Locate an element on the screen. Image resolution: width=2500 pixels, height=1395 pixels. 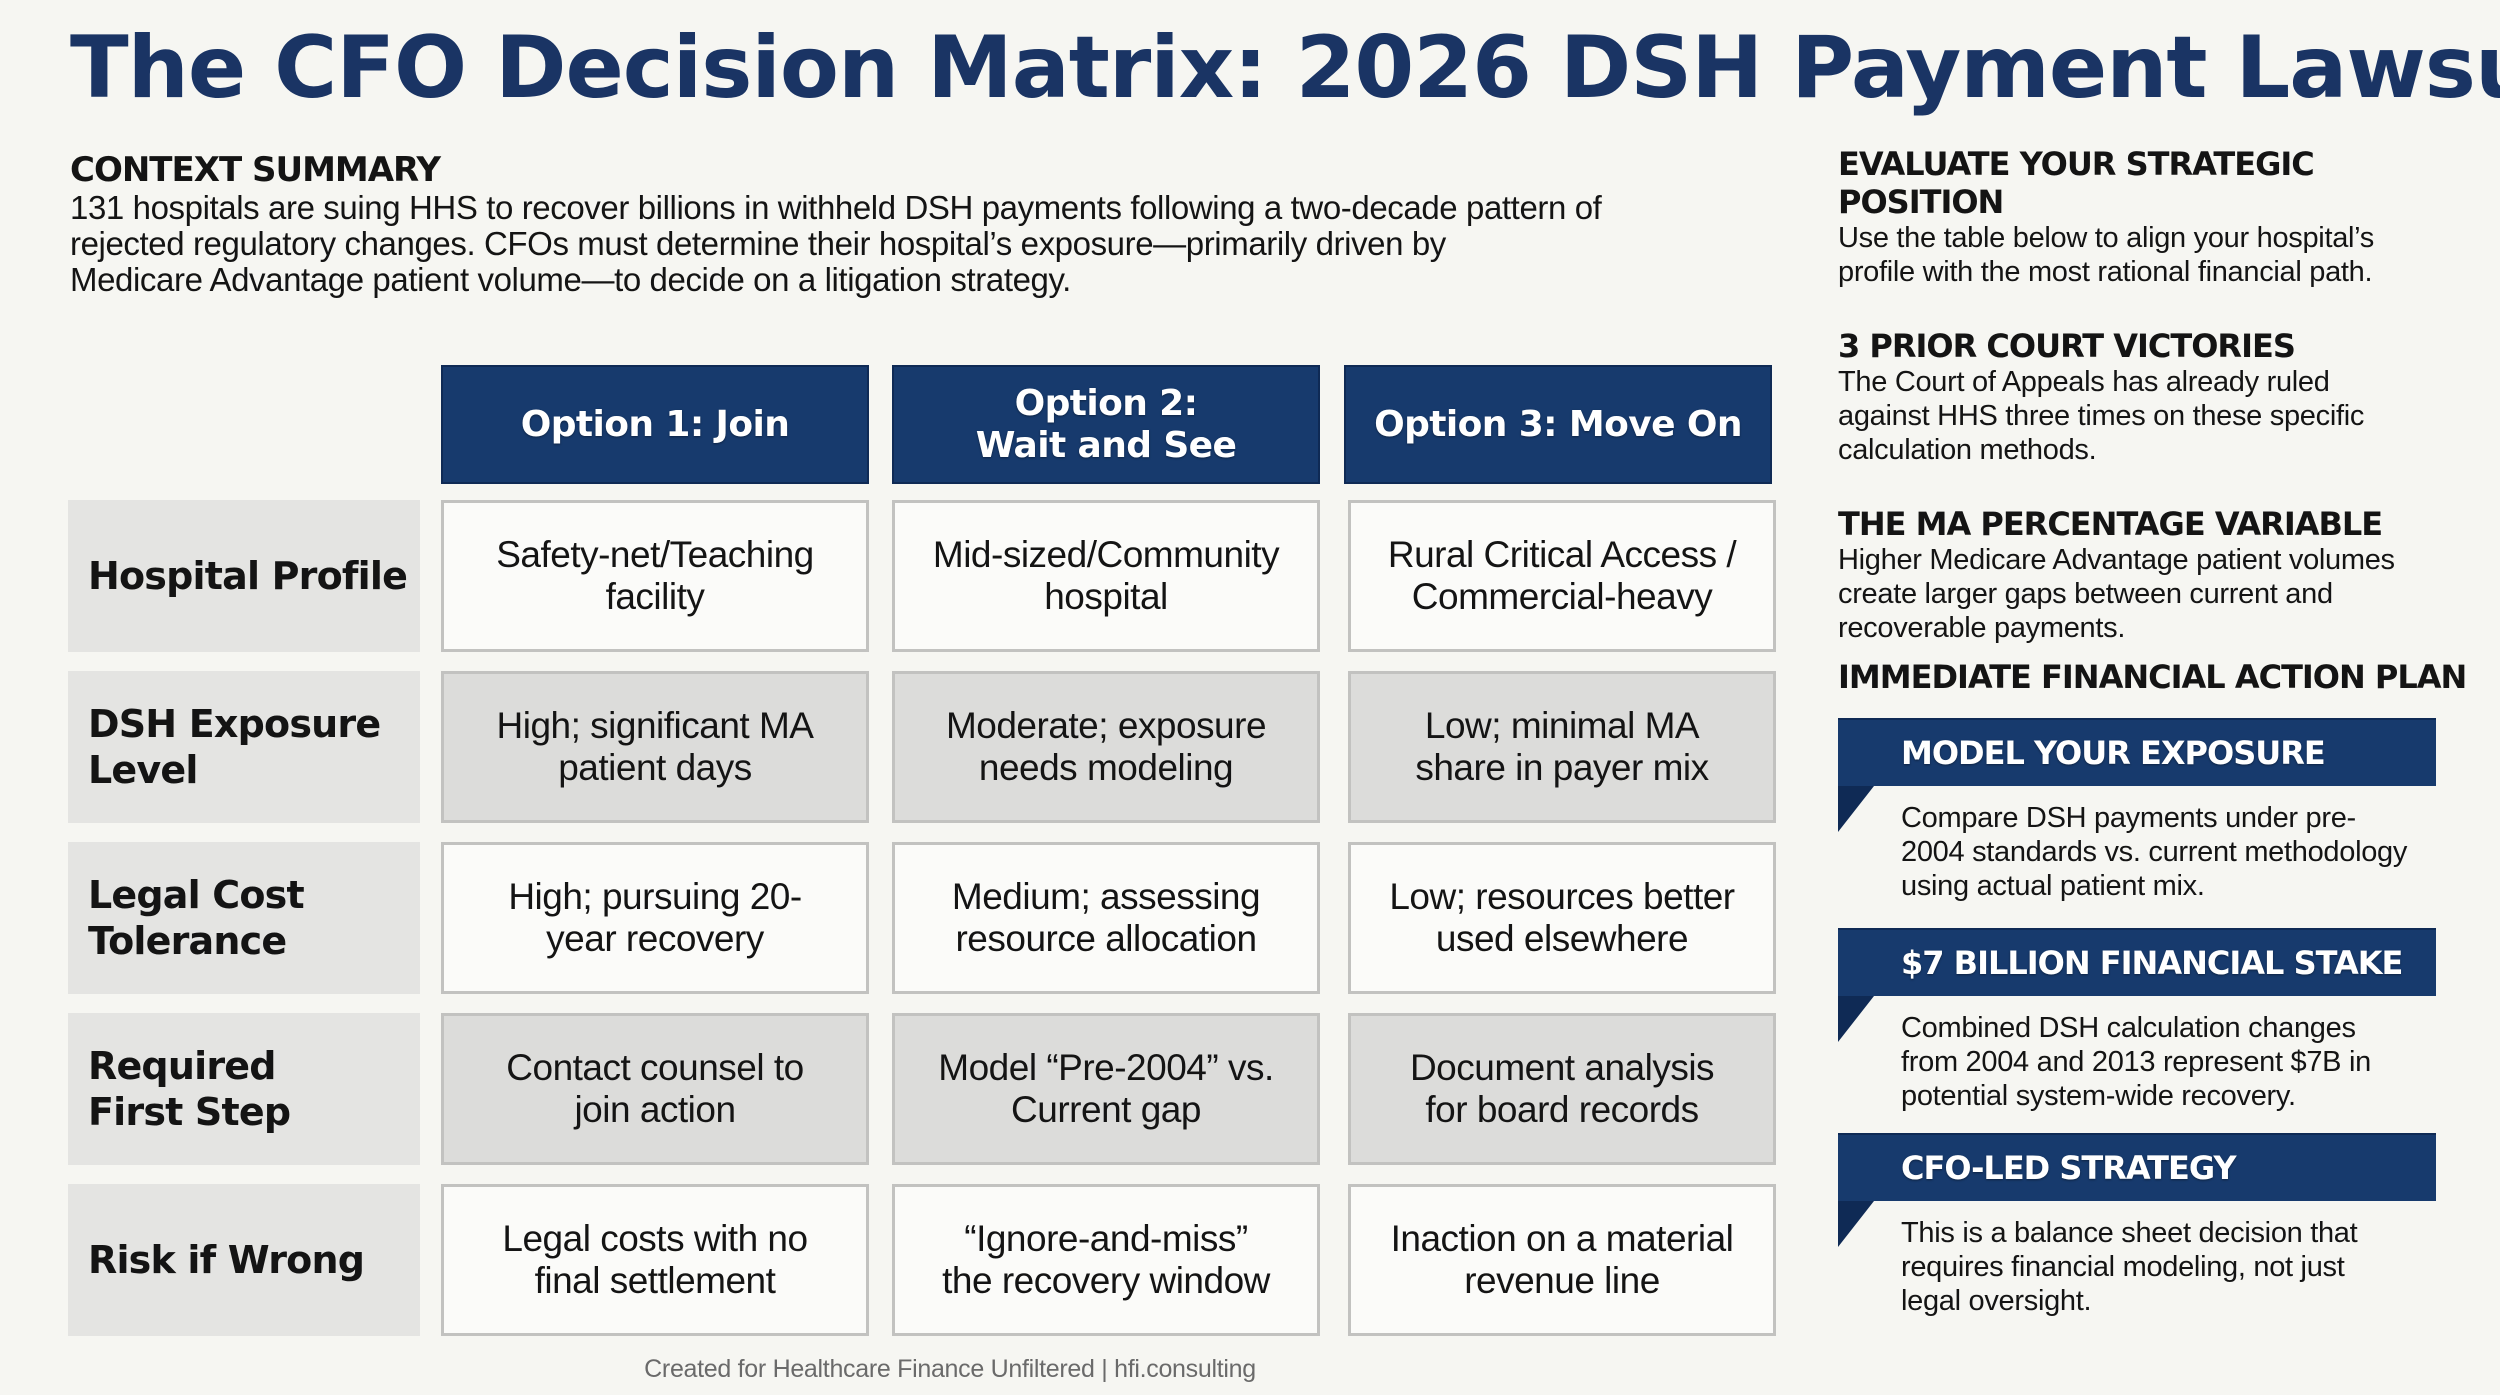
row-label-text: DSH Exposure is located at coordinates (234, 724).